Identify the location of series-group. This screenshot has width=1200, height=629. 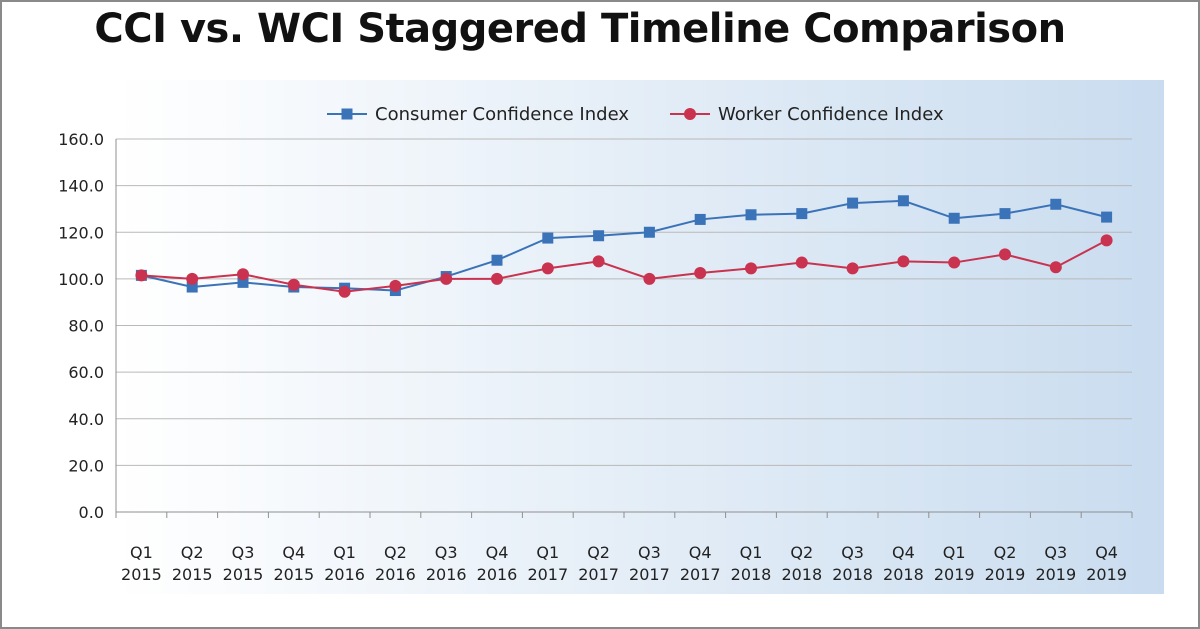
(624, 246).